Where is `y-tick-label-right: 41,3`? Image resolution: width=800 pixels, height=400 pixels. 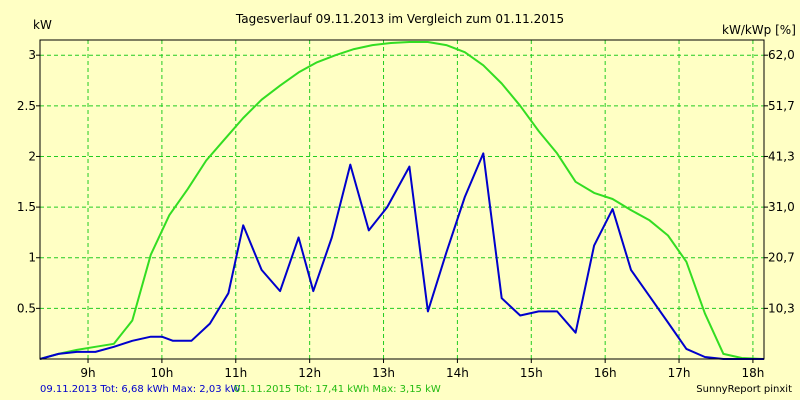 y-tick-label-right: 41,3 is located at coordinates (781, 156).